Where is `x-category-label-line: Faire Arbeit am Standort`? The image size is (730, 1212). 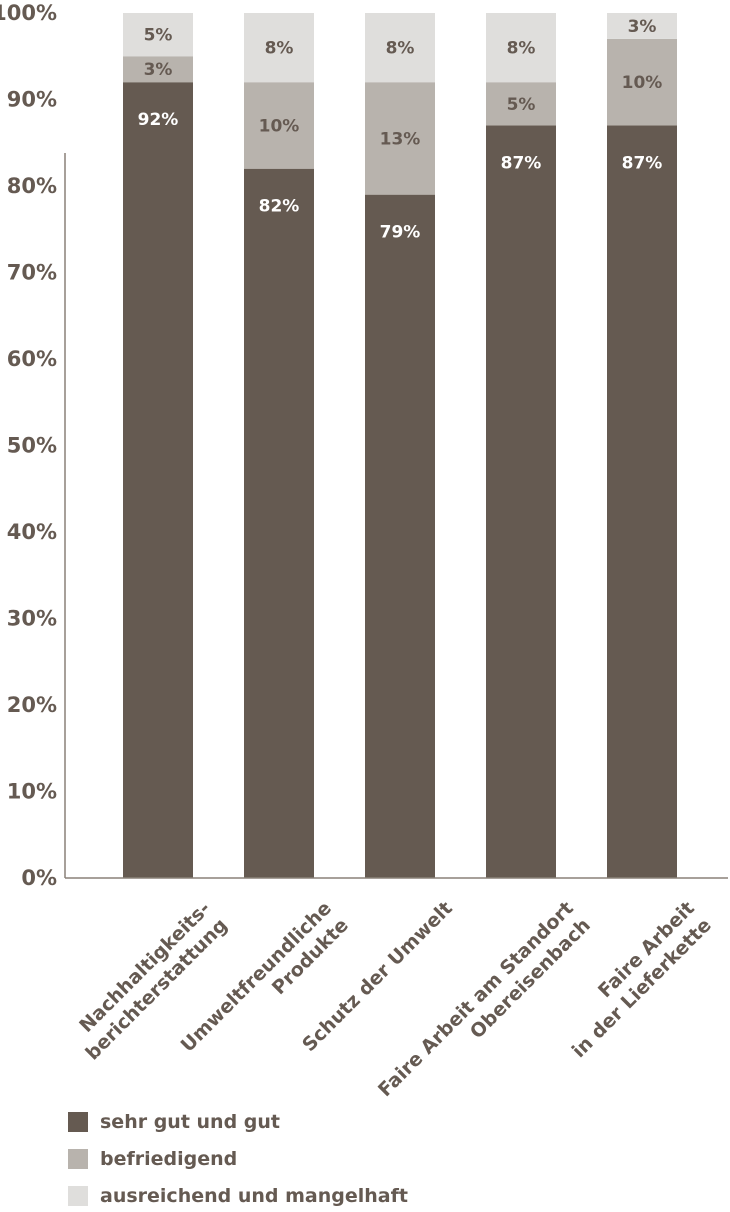
x-category-label-line: Faire Arbeit am Standort is located at coordinates (476, 999).